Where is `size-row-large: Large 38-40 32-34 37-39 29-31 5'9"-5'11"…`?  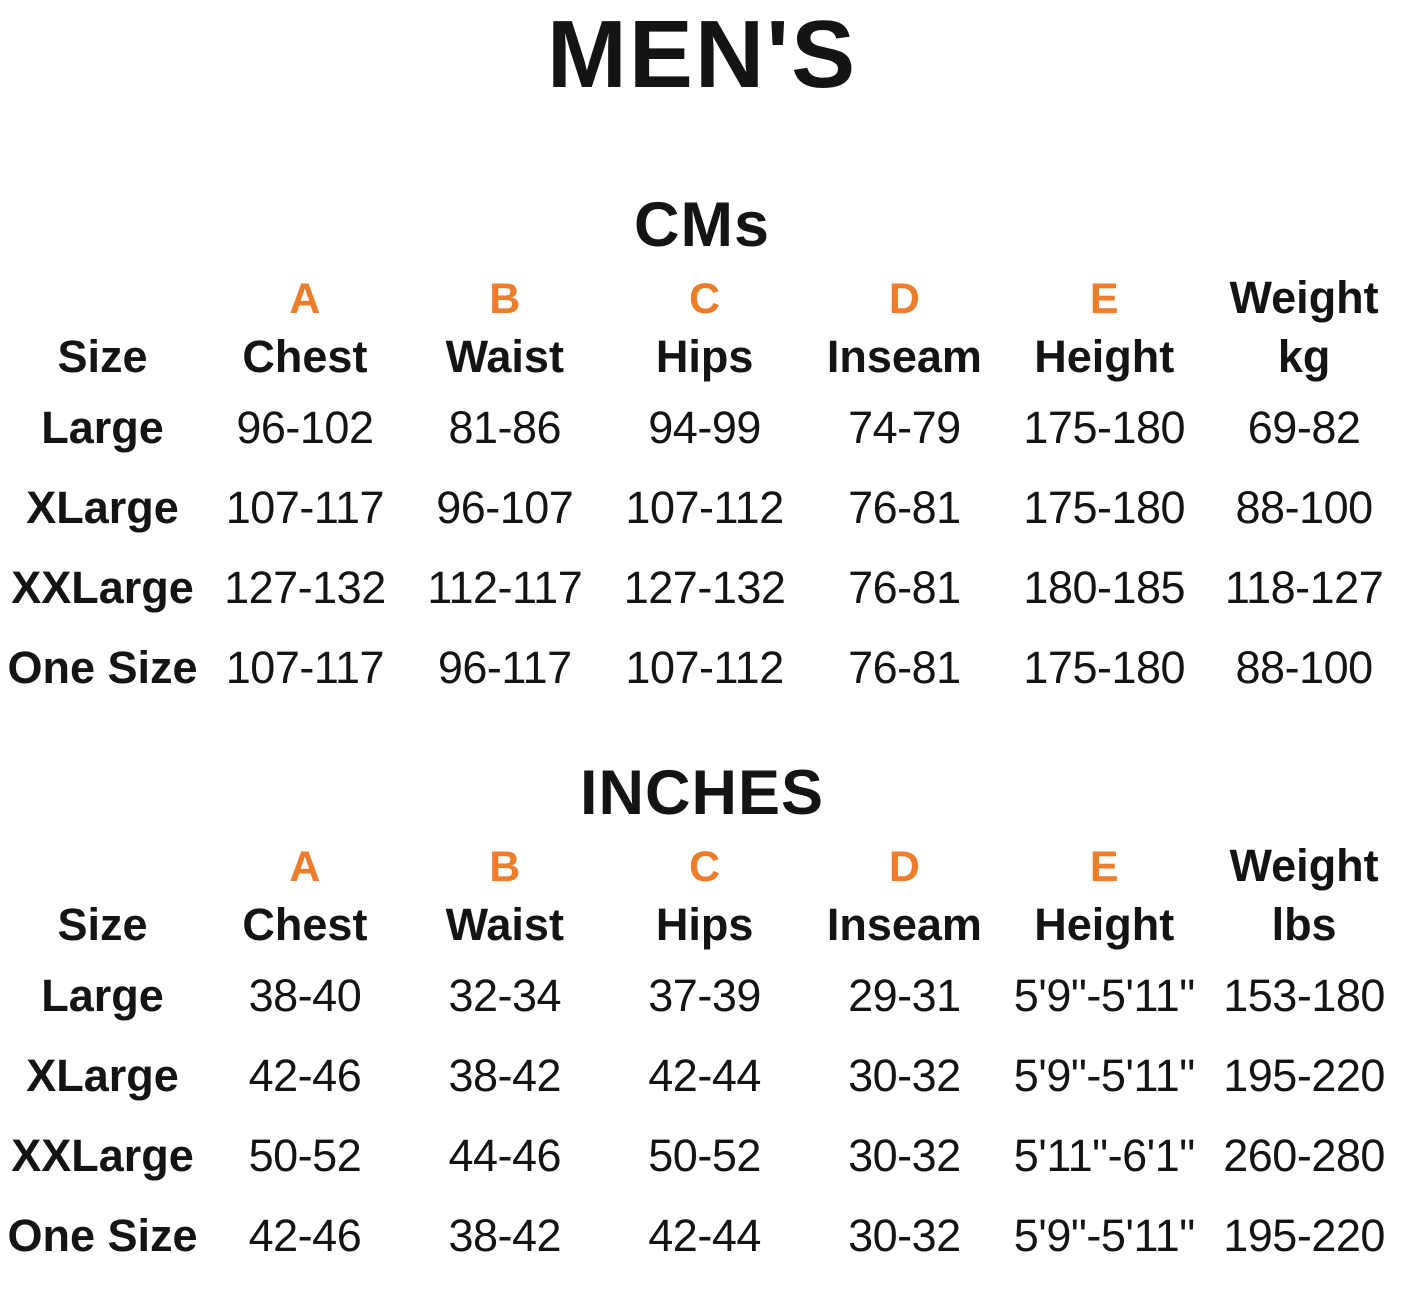 size-row-large: Large 38-40 32-34 37-39 29-31 5'9"-5'11"… is located at coordinates (702, 996).